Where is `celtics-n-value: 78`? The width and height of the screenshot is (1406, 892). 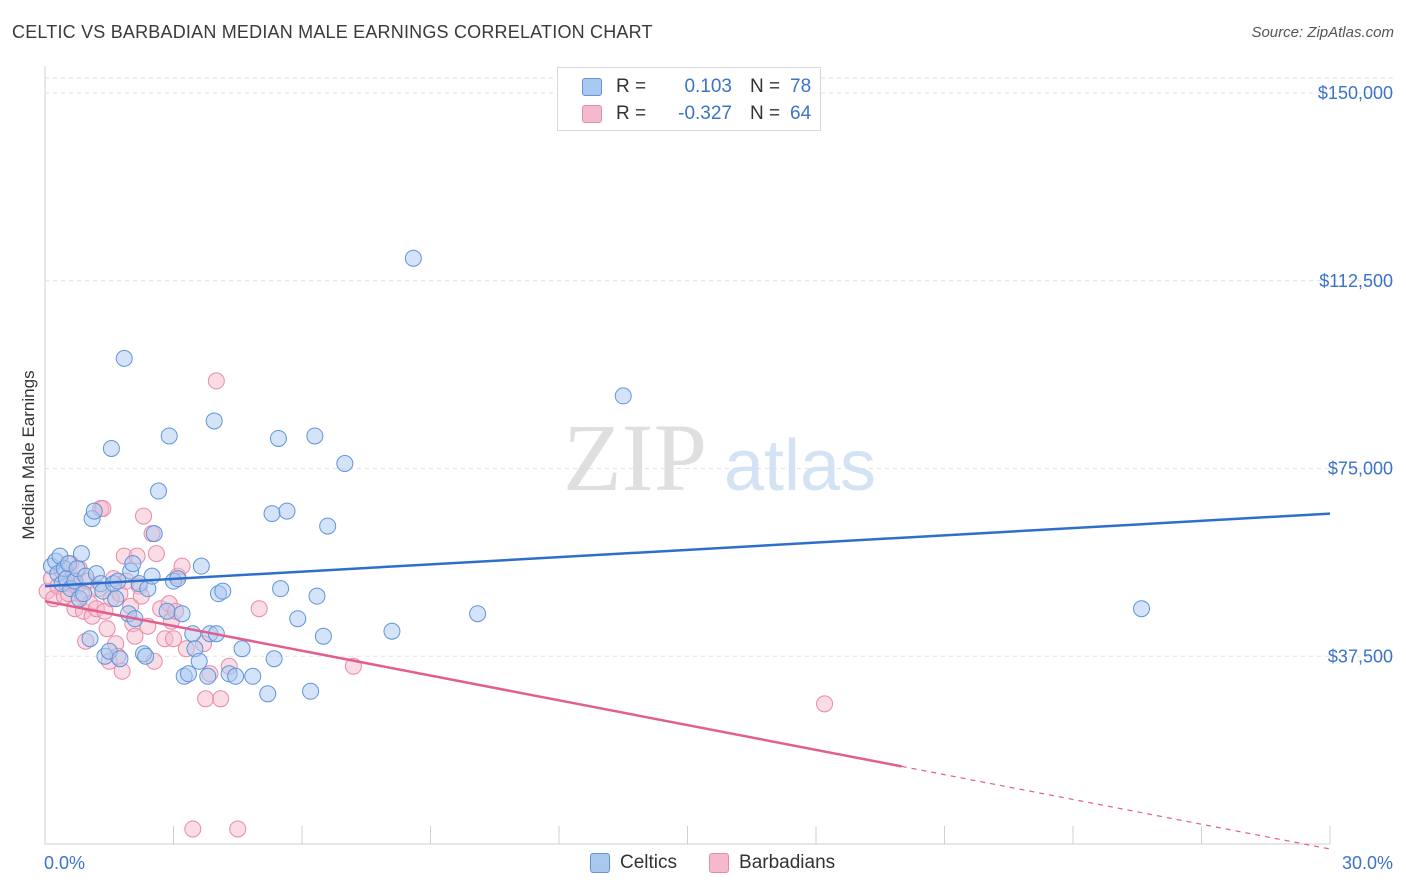
celtics-n-value: 78 is located at coordinates (801, 86).